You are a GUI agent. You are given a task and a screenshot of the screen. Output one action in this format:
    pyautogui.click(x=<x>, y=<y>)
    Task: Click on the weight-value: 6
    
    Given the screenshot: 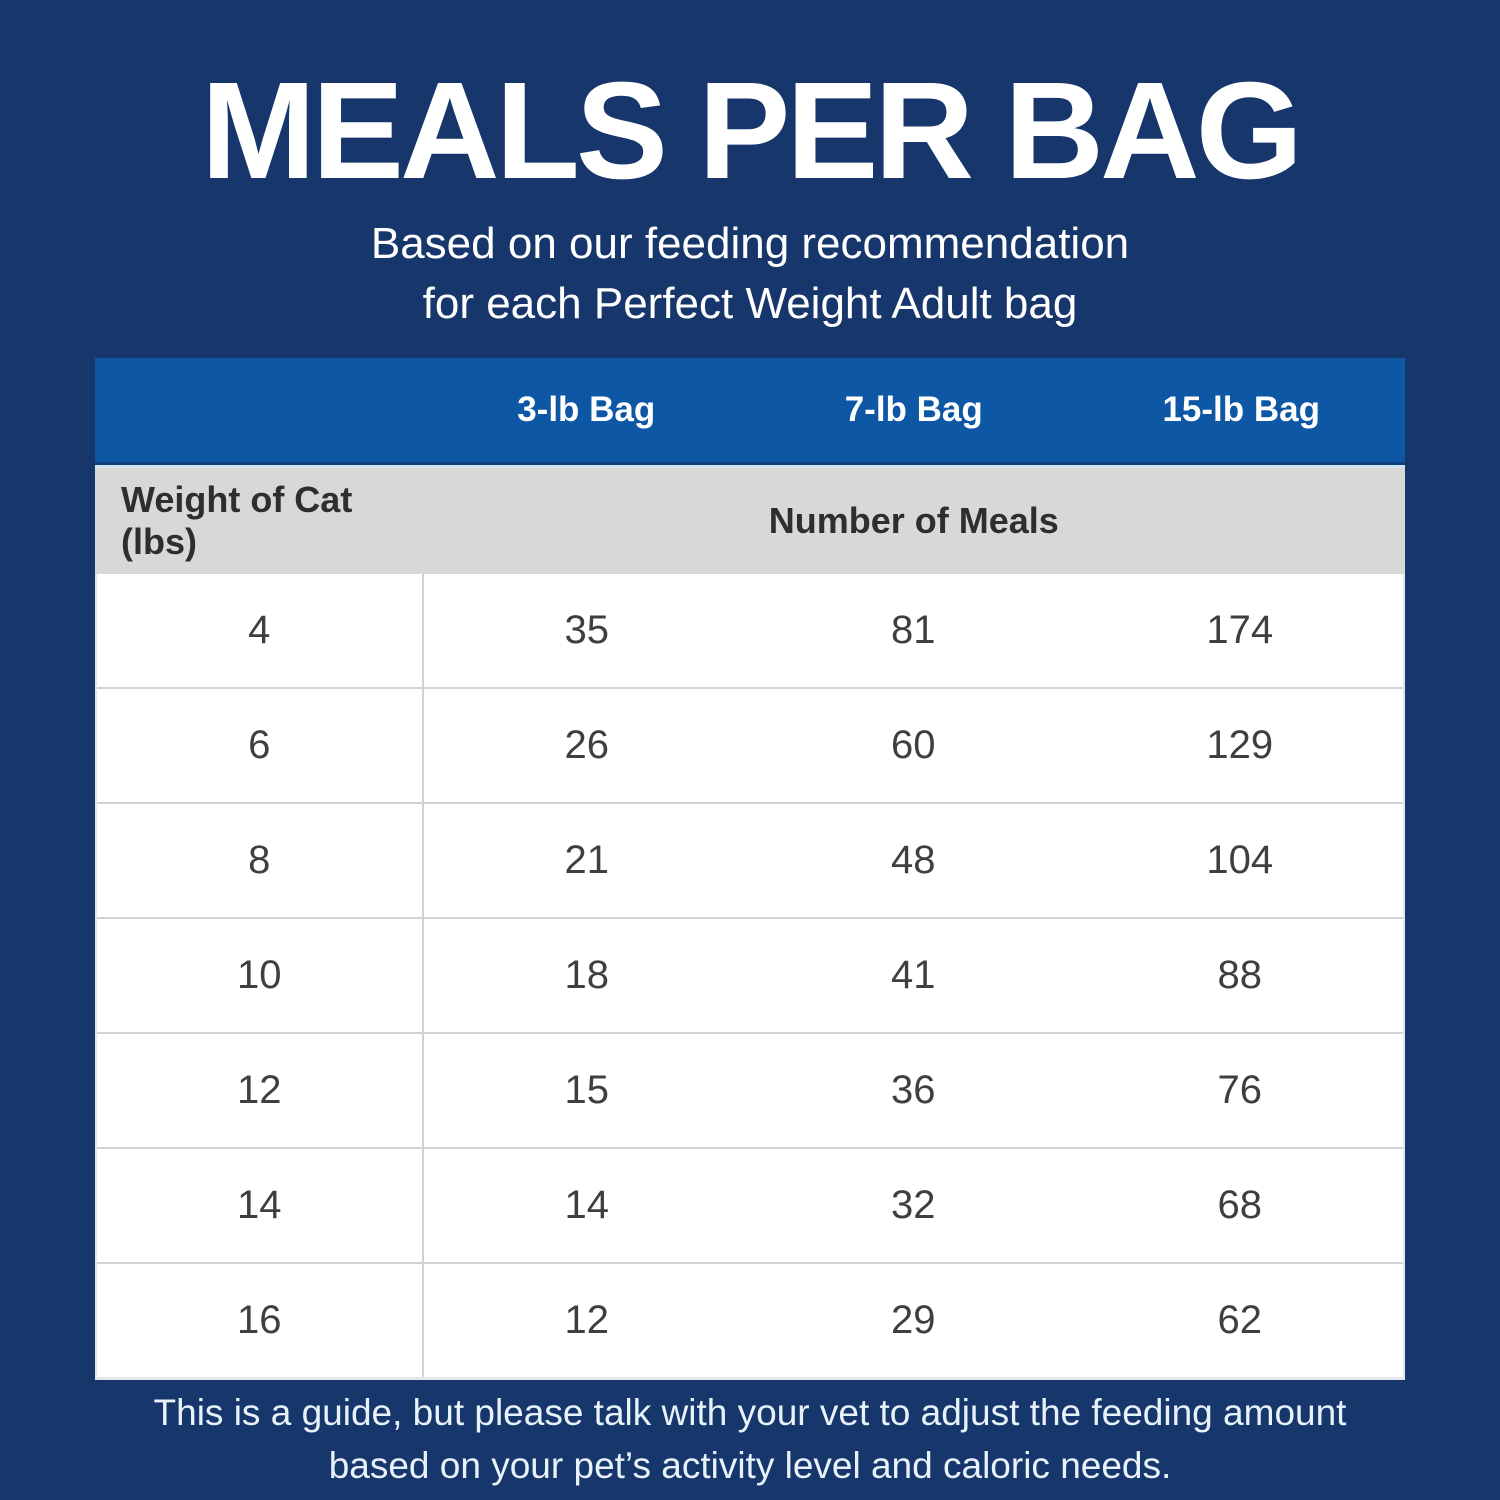 What is the action you would take?
    pyautogui.click(x=260, y=745)
    